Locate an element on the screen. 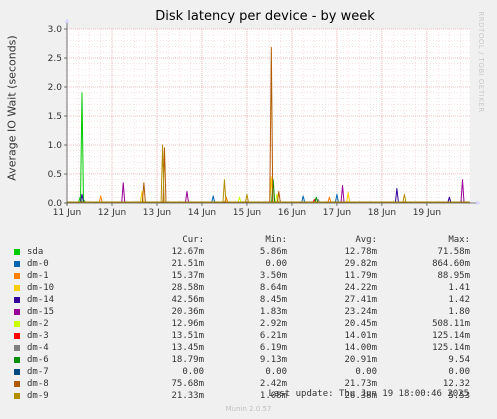 This screenshot has width=497, height=419. legend-header-max: Max: is located at coordinates (459, 240).